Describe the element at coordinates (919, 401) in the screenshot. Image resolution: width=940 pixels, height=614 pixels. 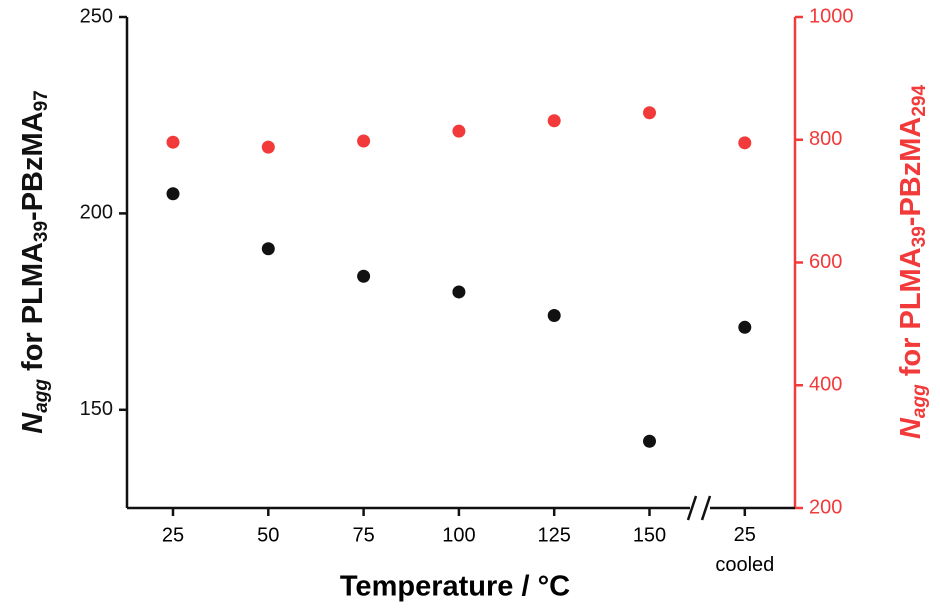
I see `y2-title-part: agg` at that location.